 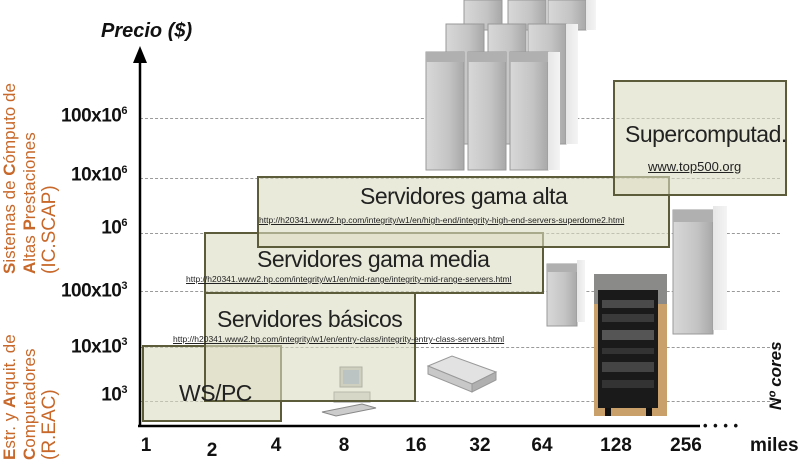 What do you see at coordinates (510, 85) in the screenshot?
I see `supercomputer-cluster-icon` at bounding box center [510, 85].